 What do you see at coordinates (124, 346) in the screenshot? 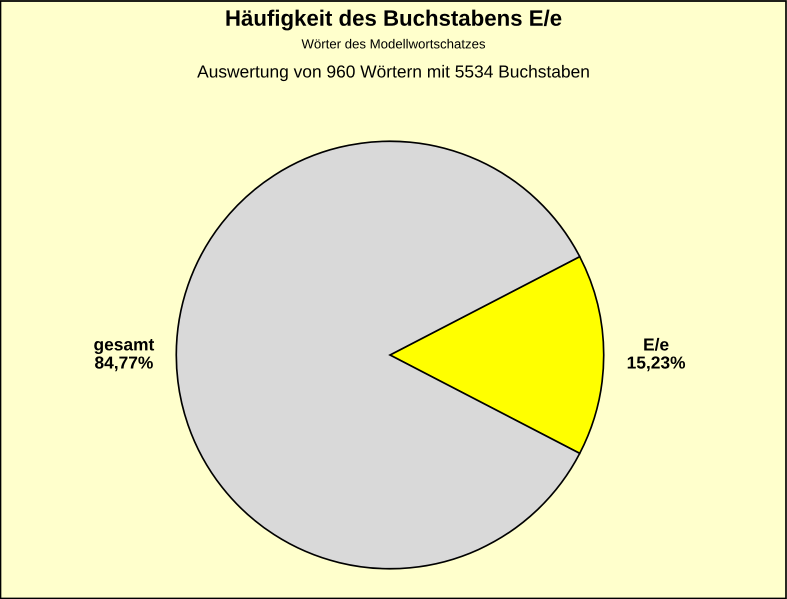
I see `slice-label: gesamt` at bounding box center [124, 346].